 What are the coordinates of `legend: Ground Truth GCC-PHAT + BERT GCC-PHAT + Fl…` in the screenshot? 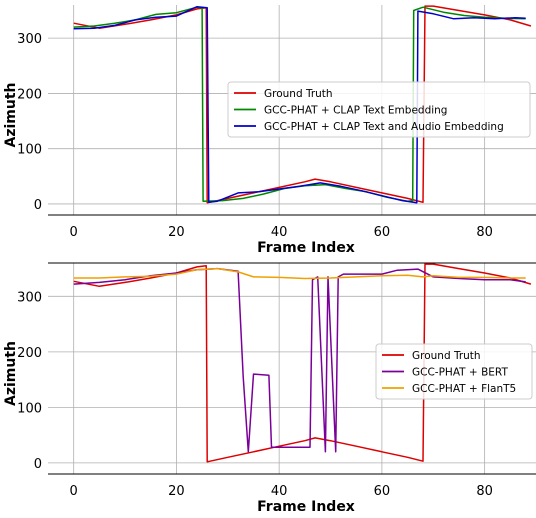 It's located at (454, 371).